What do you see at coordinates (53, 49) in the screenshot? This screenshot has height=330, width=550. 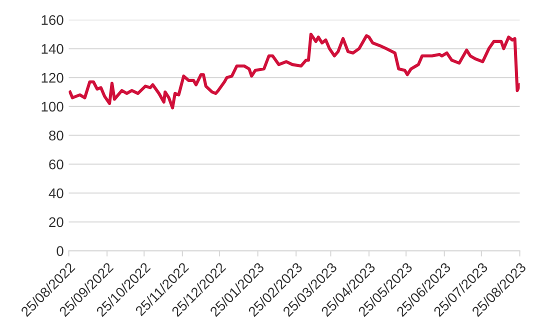 I see `y-tick-label: 140` at bounding box center [53, 49].